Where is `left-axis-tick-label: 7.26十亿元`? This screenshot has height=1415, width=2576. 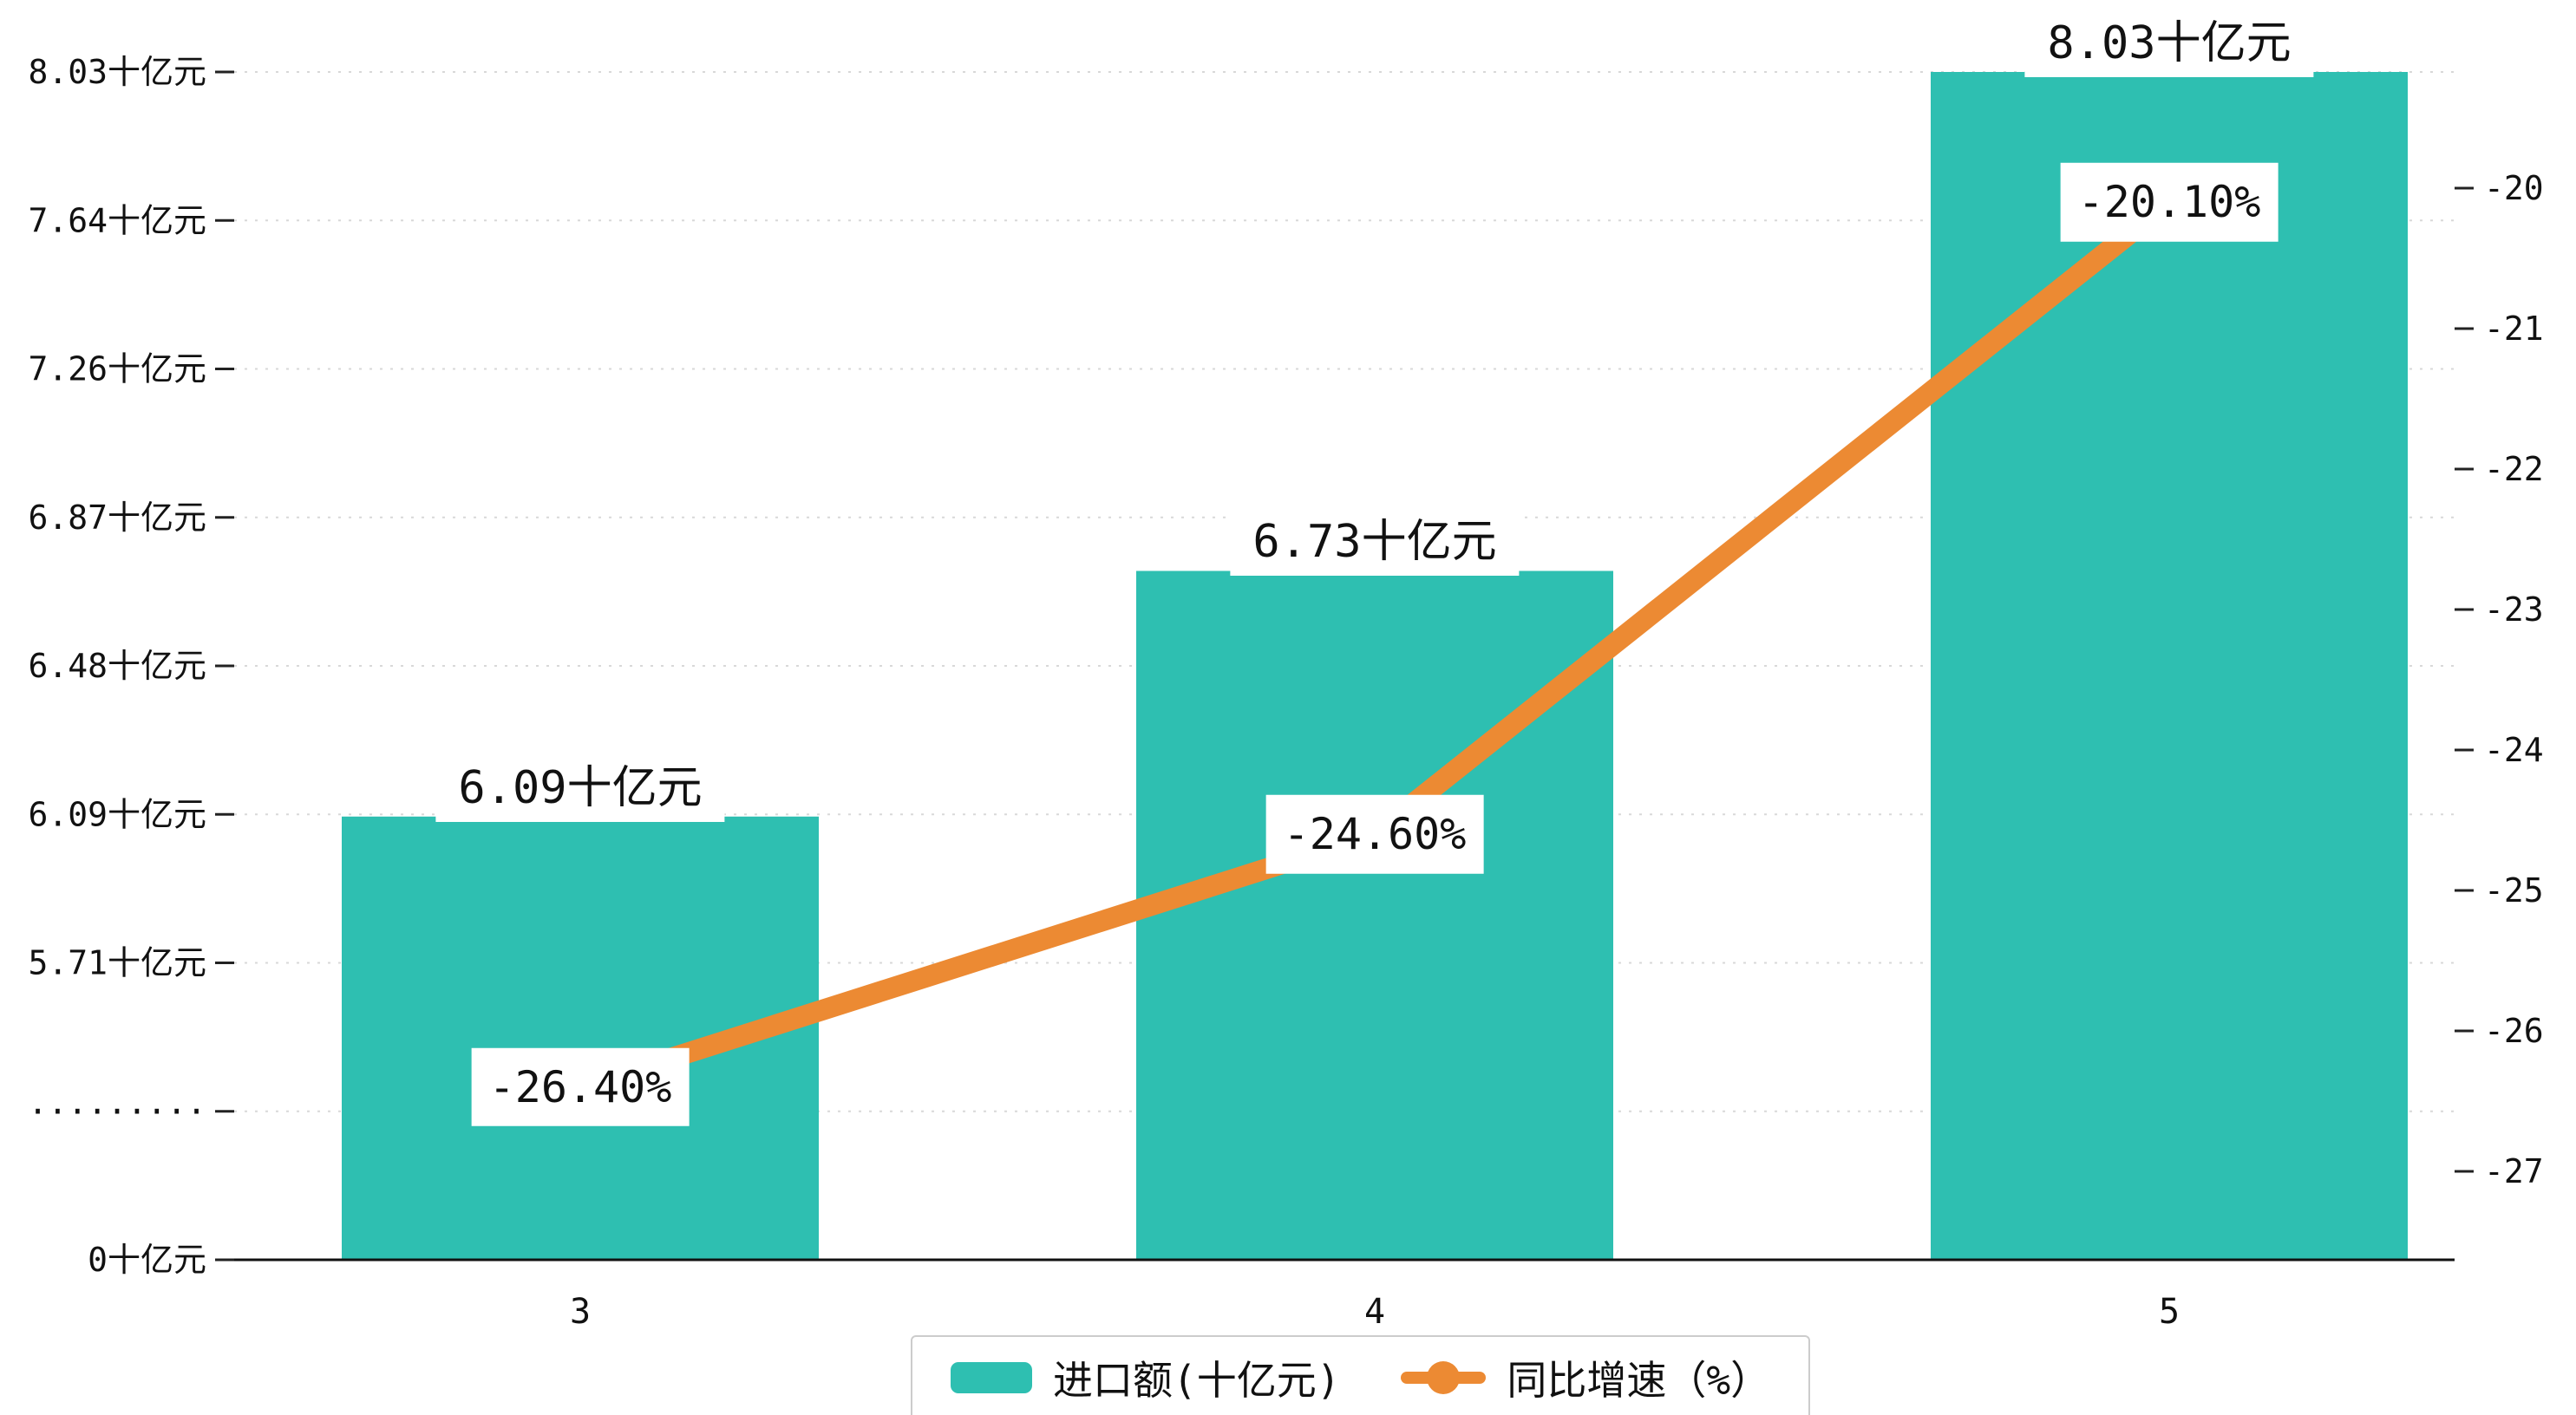
left-axis-tick-label: 7.26十亿元 is located at coordinates (117, 369).